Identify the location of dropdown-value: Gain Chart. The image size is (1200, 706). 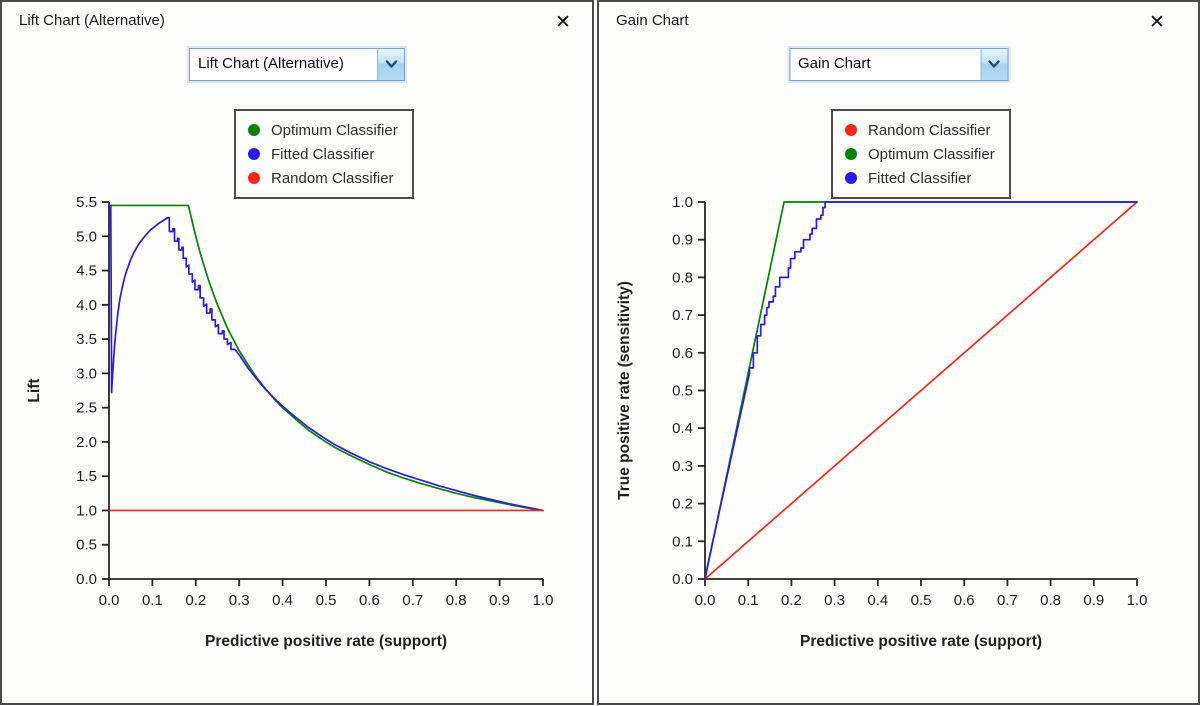
(885, 64).